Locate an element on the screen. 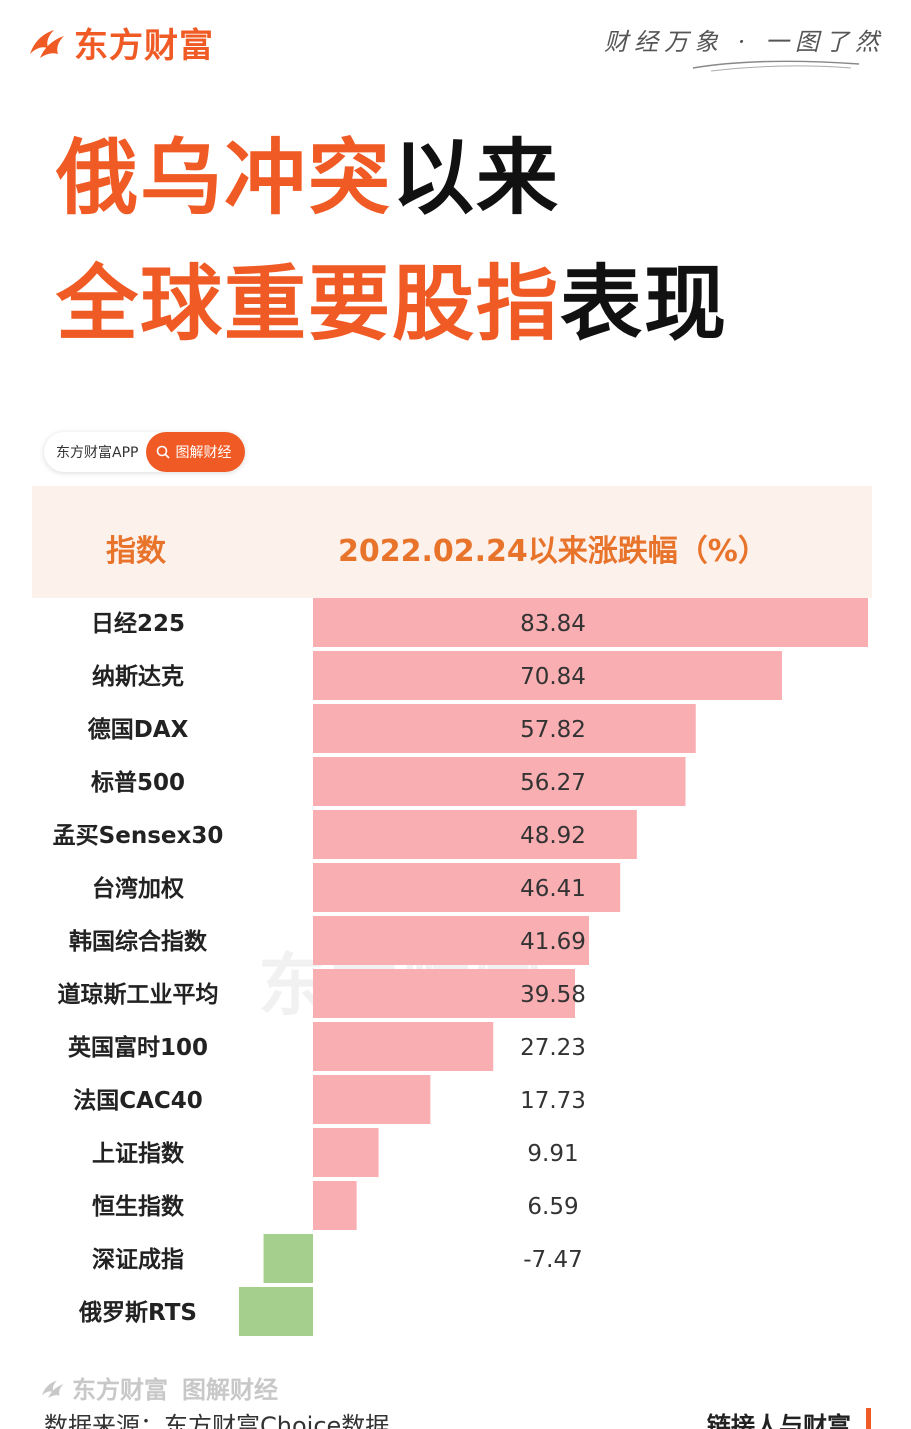 The width and height of the screenshot is (911, 1429). title-plain-2: 表现 is located at coordinates (644, 304).